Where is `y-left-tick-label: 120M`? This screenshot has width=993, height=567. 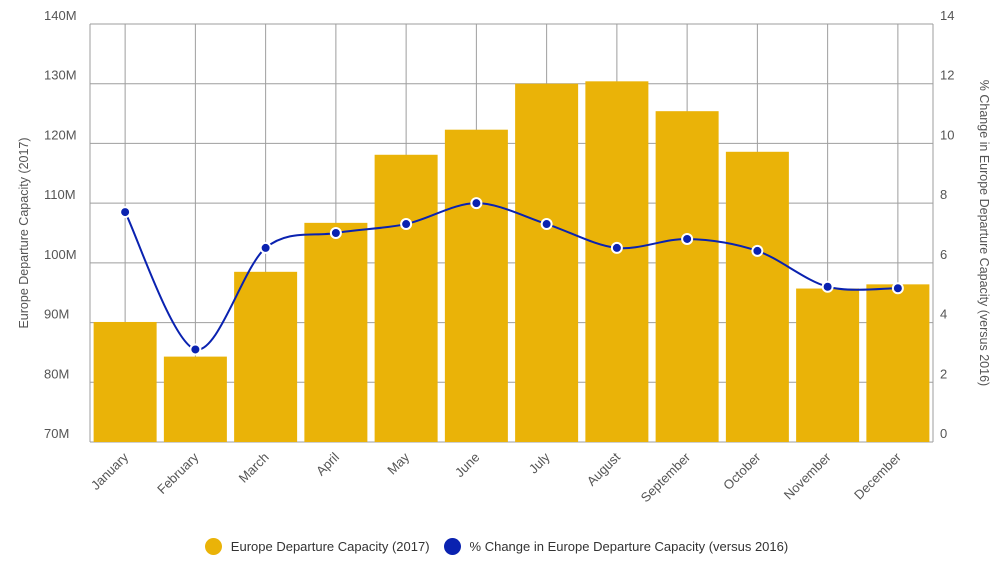
y-left-tick-label: 120M is located at coordinates (60, 134).